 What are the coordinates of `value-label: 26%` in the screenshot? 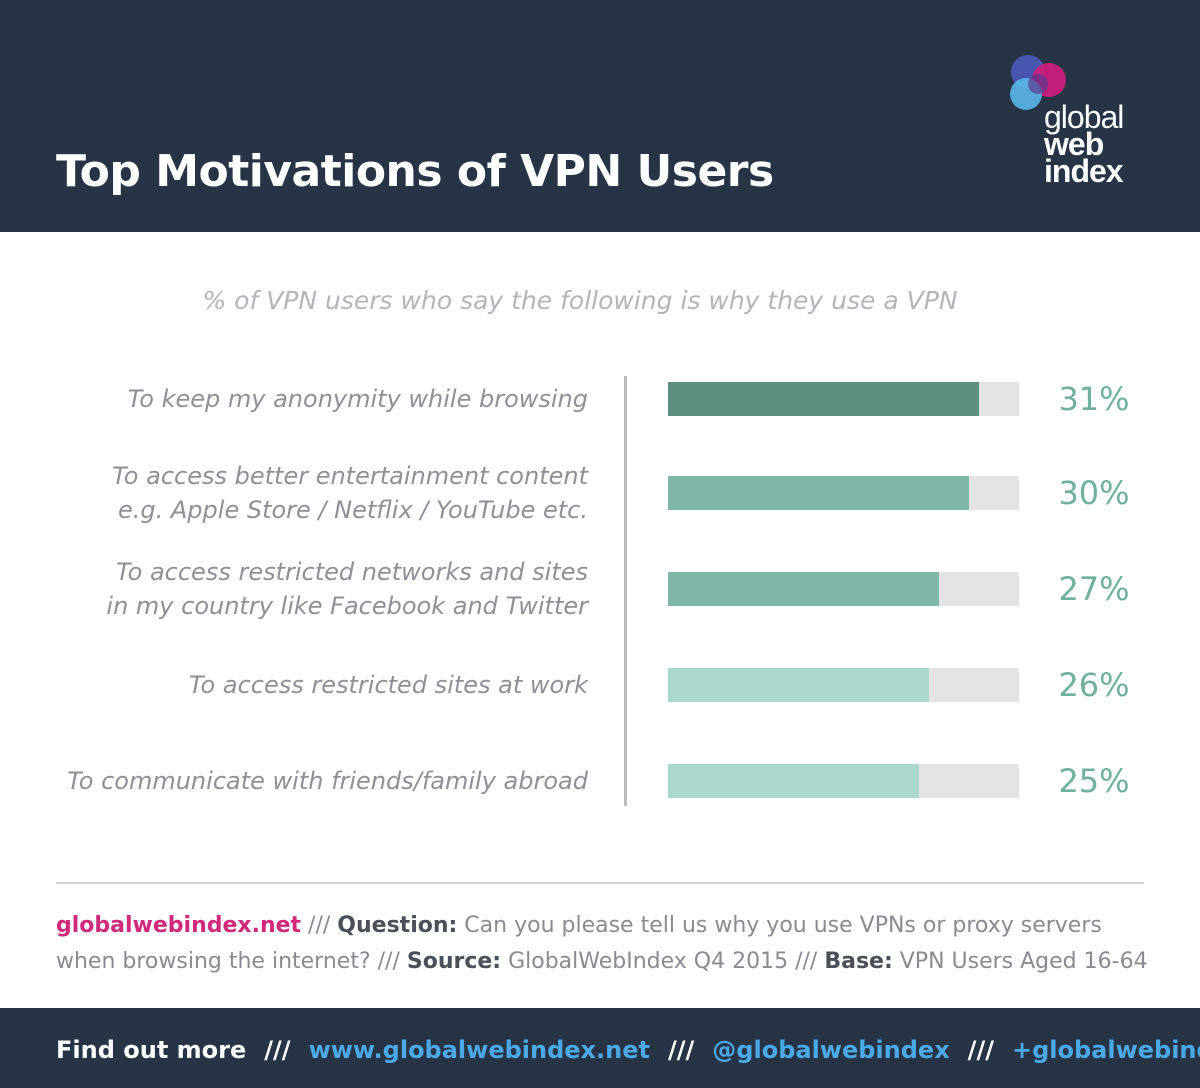 It's located at (1094, 685).